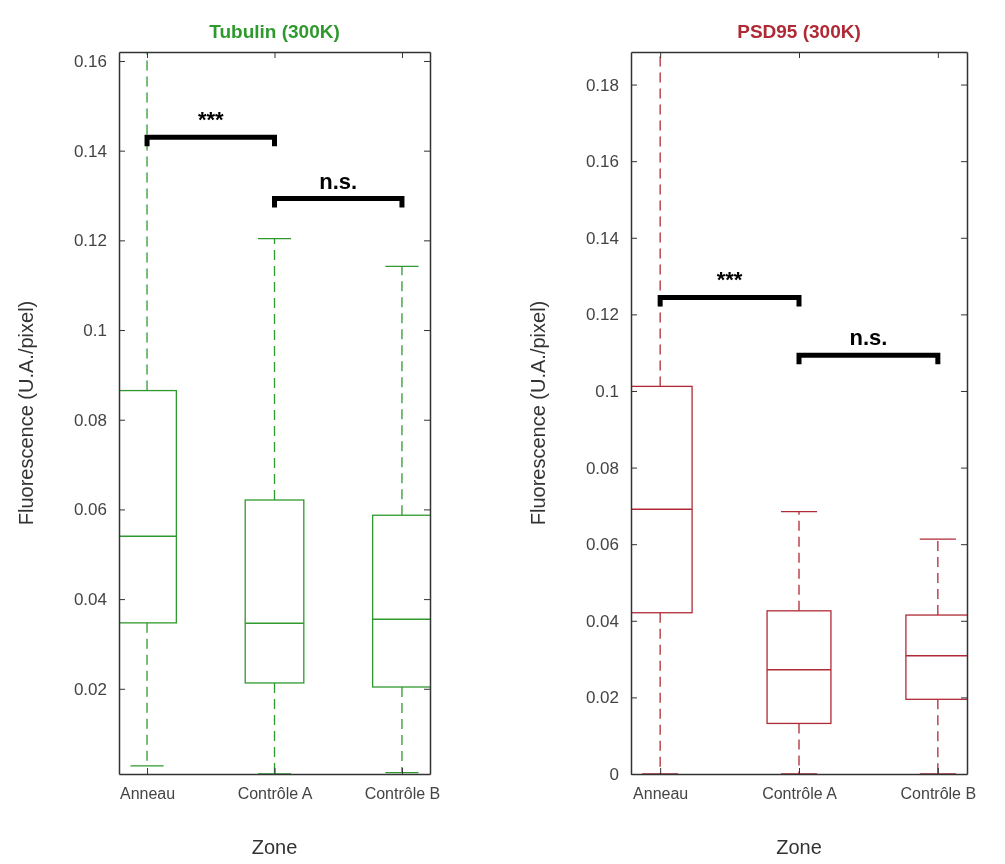 This screenshot has width=1005, height=864. Describe the element at coordinates (602, 85) in the screenshot. I see `y-tick-label: 0.18` at that location.